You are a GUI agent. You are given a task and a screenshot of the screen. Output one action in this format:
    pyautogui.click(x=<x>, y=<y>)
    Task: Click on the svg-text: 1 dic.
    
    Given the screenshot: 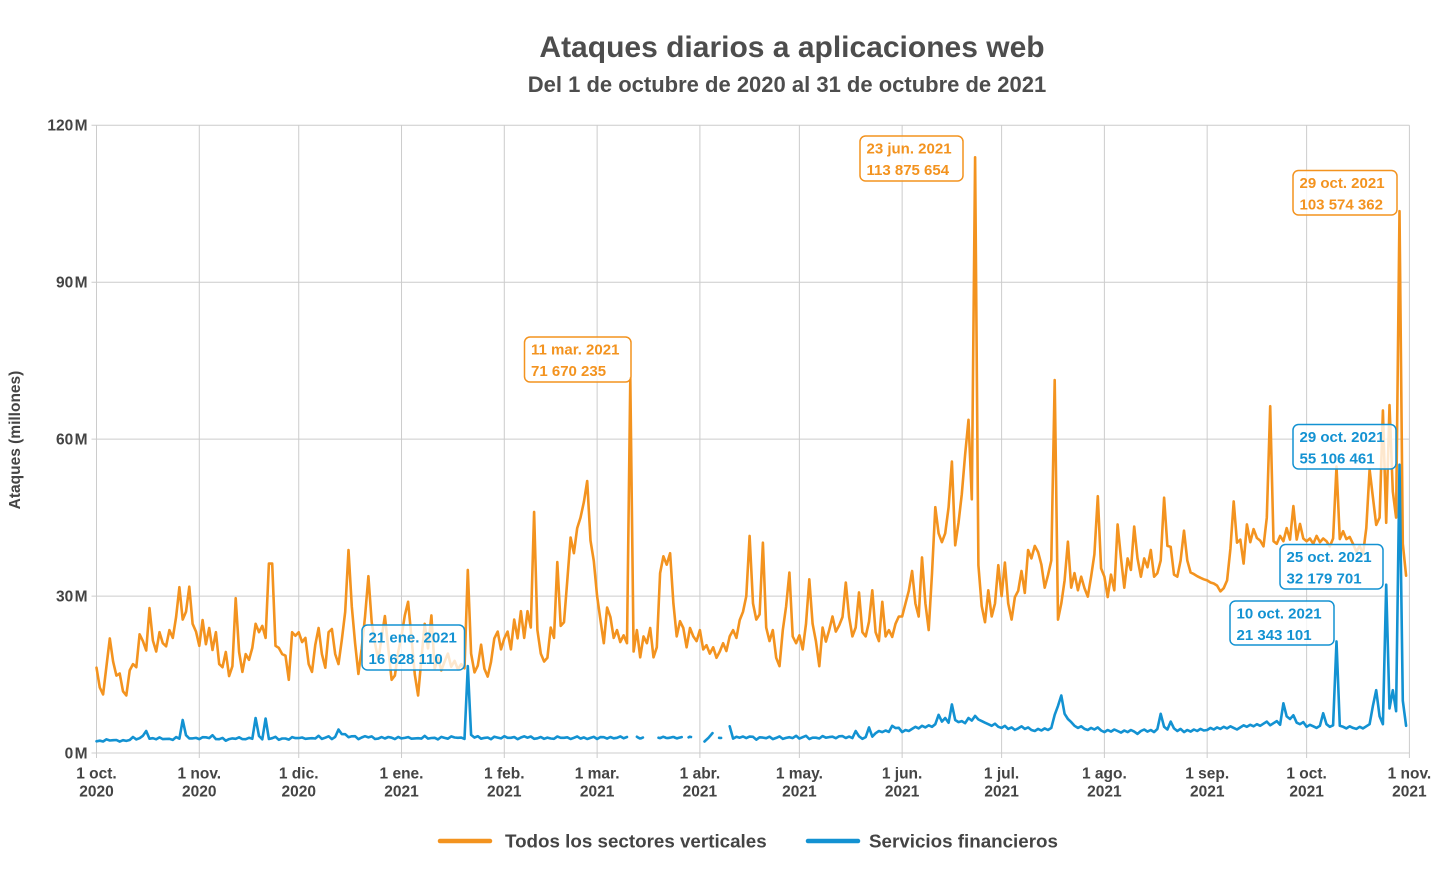 What is the action you would take?
    pyautogui.click(x=299, y=774)
    